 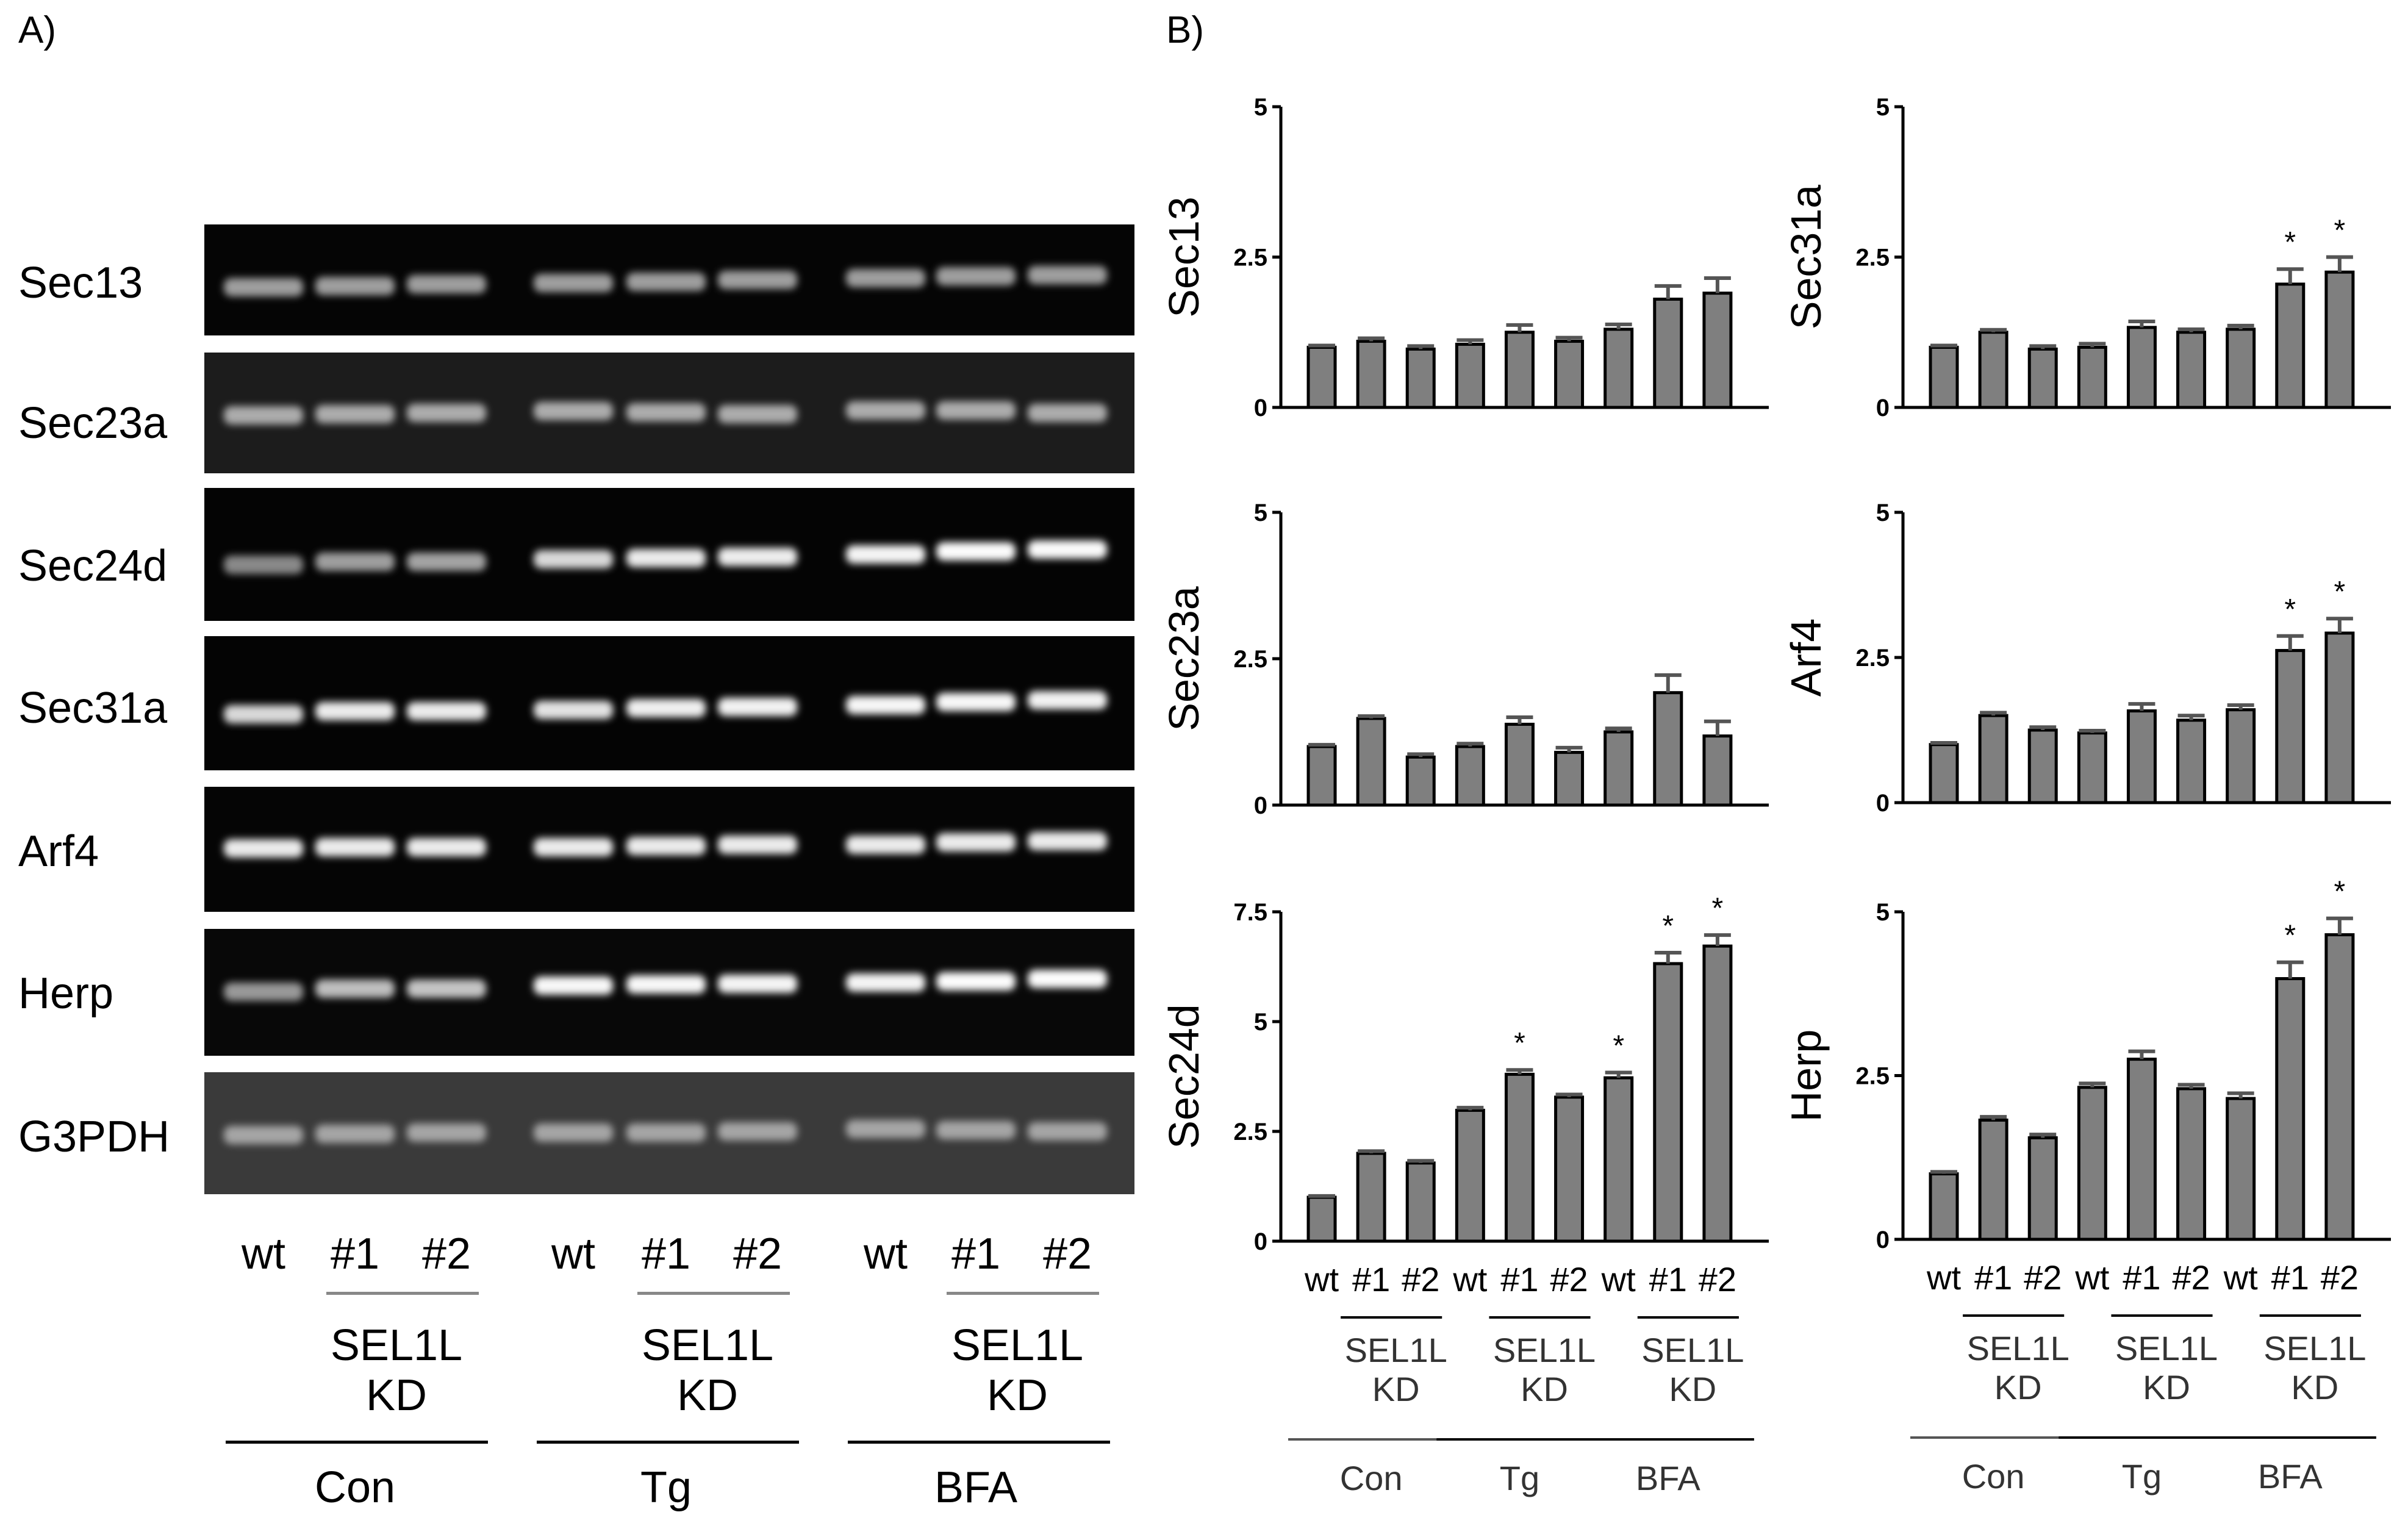 I want to click on gel-label-sec31a: Sec31a, so click(x=93, y=708).